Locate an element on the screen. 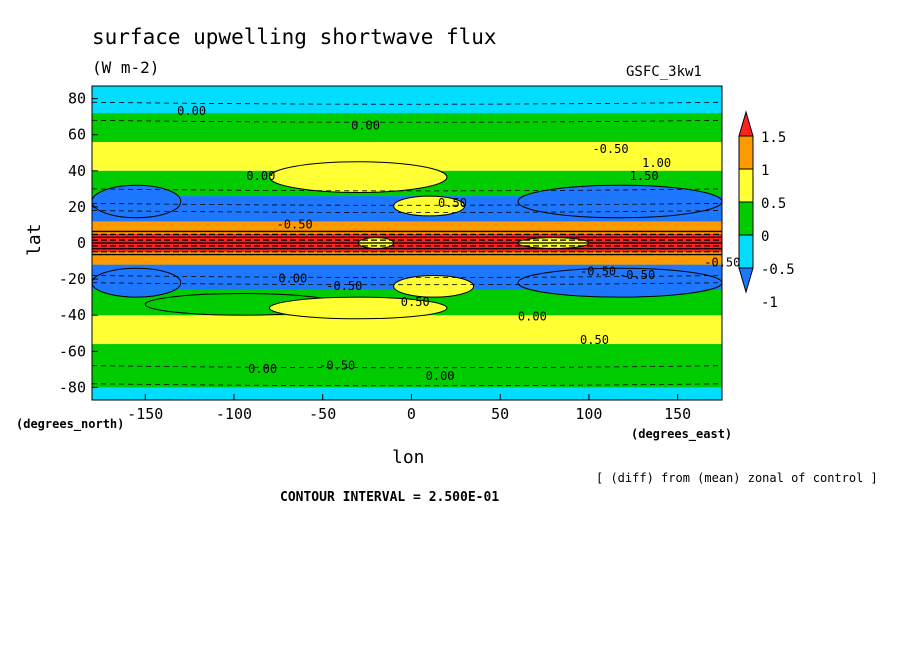  x-axis-label: lon is located at coordinates (408, 457).